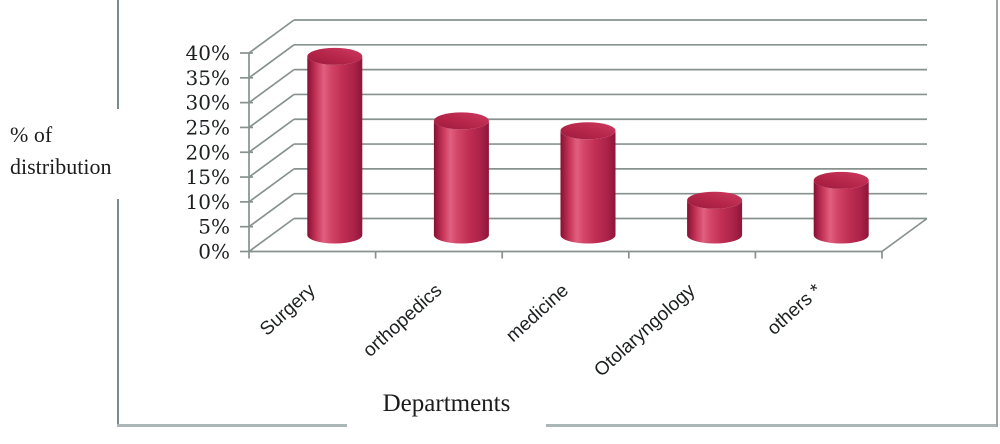  What do you see at coordinates (208, 78) in the screenshot?
I see `y-tick-label: 35%` at bounding box center [208, 78].